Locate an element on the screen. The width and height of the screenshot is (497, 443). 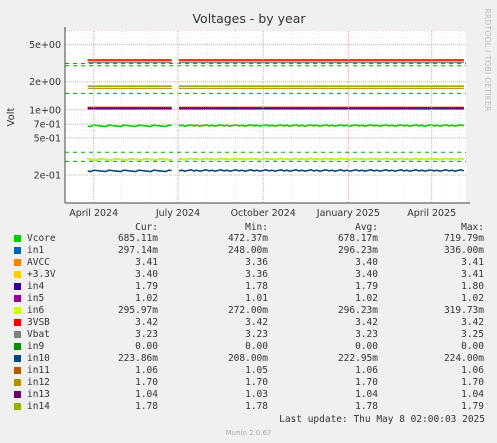
legend-row: in10 223.86m 208.00m 222.95m 224.00m is located at coordinates (248, 359).